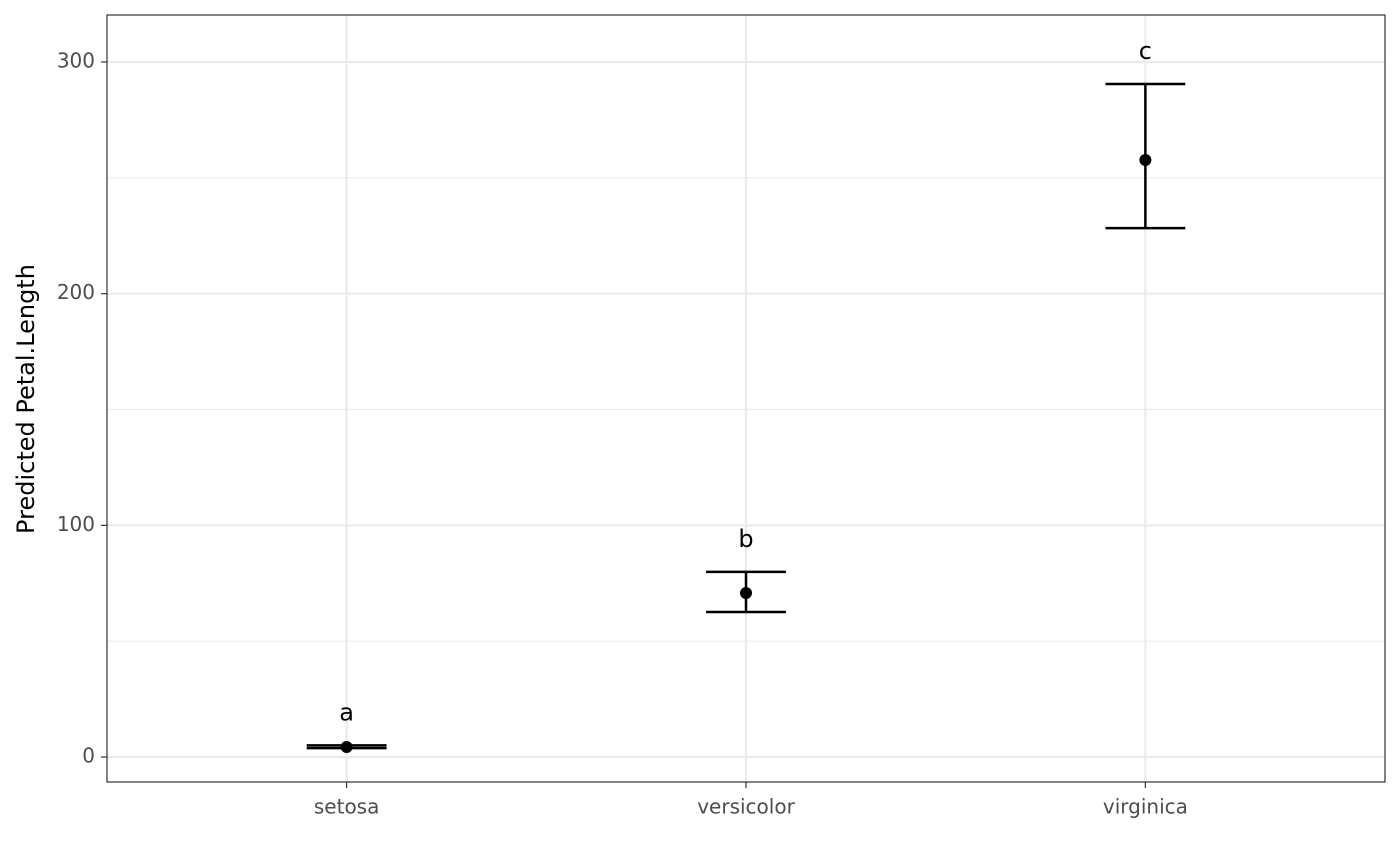 The image size is (1400, 866). What do you see at coordinates (76, 61) in the screenshot?
I see `y-tick-label: 300` at bounding box center [76, 61].